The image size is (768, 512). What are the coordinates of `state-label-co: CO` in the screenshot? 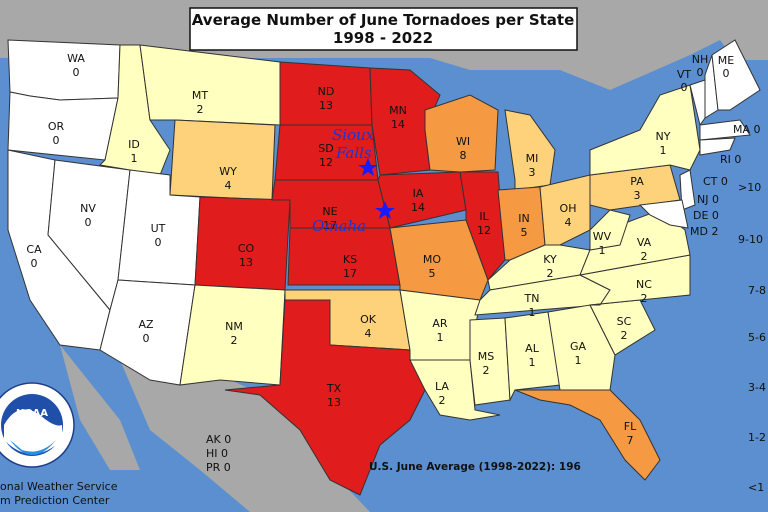 It's located at (246, 248).